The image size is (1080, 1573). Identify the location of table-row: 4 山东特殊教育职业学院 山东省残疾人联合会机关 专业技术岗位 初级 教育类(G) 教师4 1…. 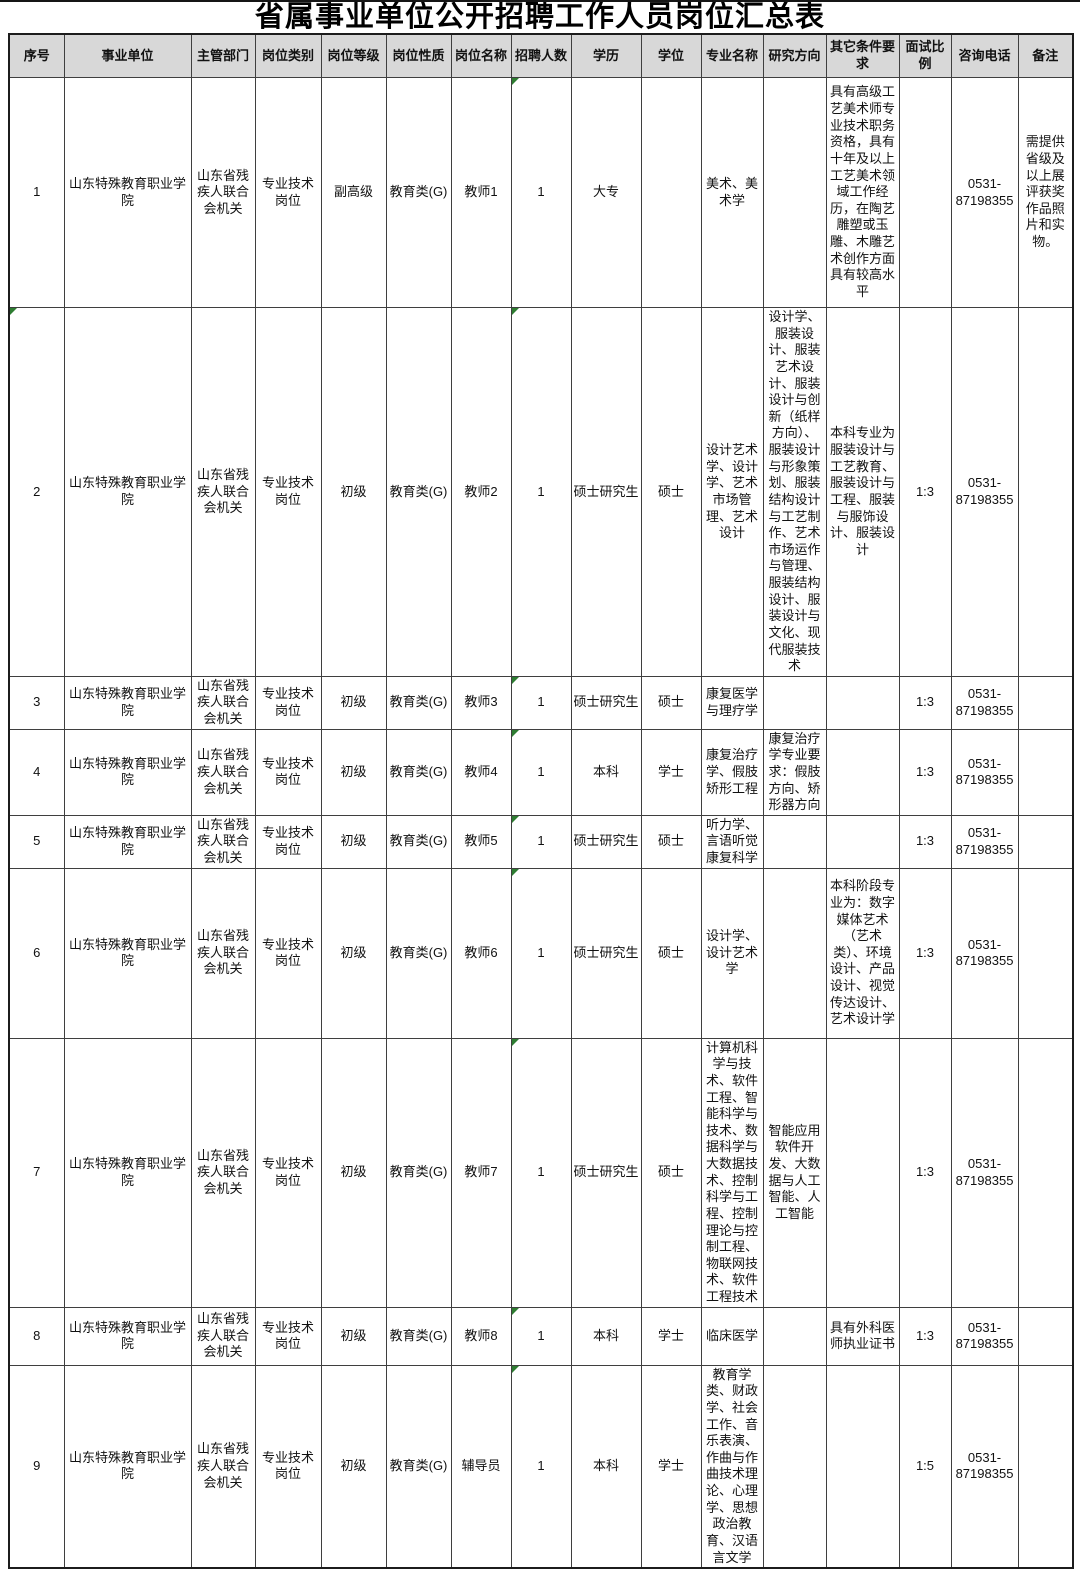
(541, 772).